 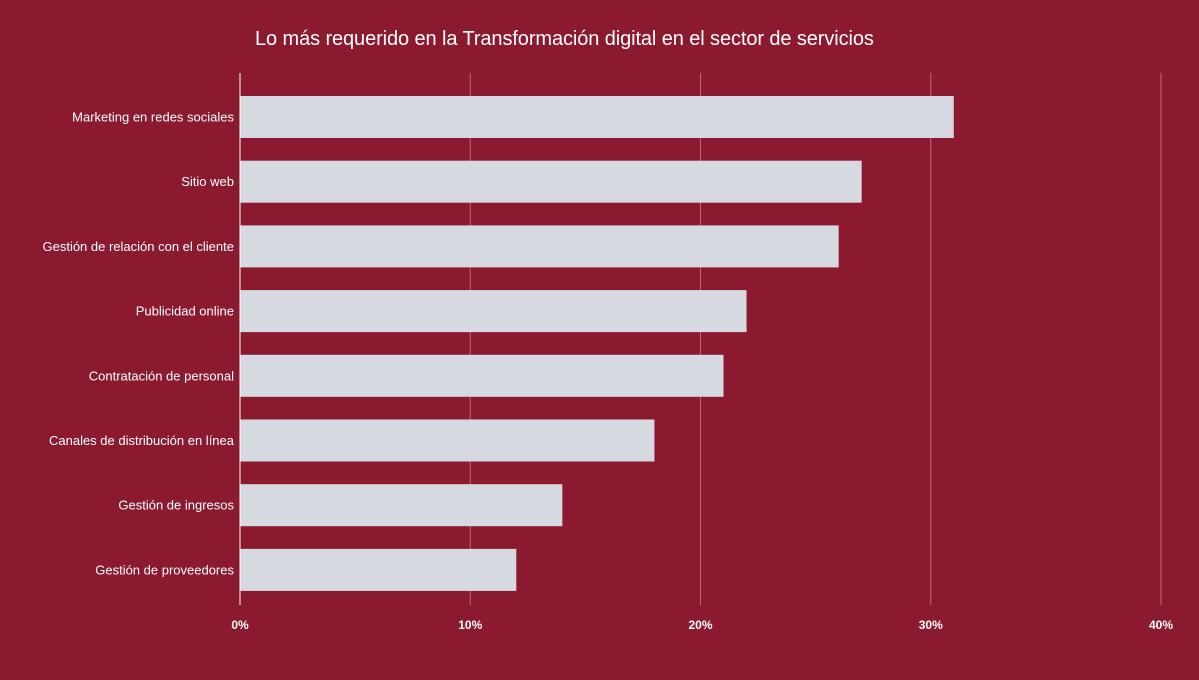 What do you see at coordinates (207, 181) in the screenshot?
I see `category-label: Sitio web` at bounding box center [207, 181].